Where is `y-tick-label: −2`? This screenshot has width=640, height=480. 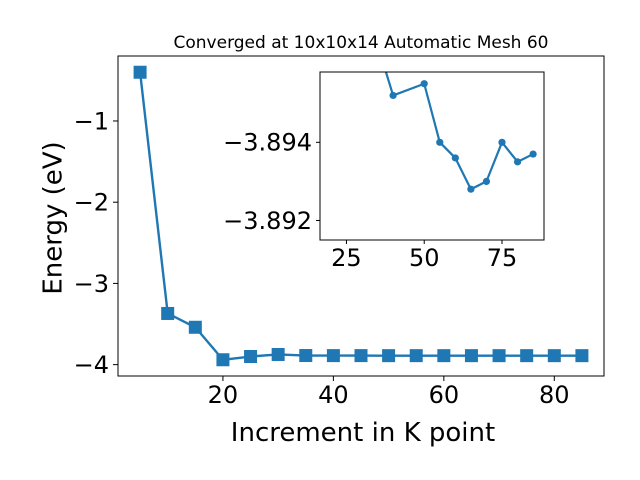 y-tick-label: −2 is located at coordinates (91, 203).